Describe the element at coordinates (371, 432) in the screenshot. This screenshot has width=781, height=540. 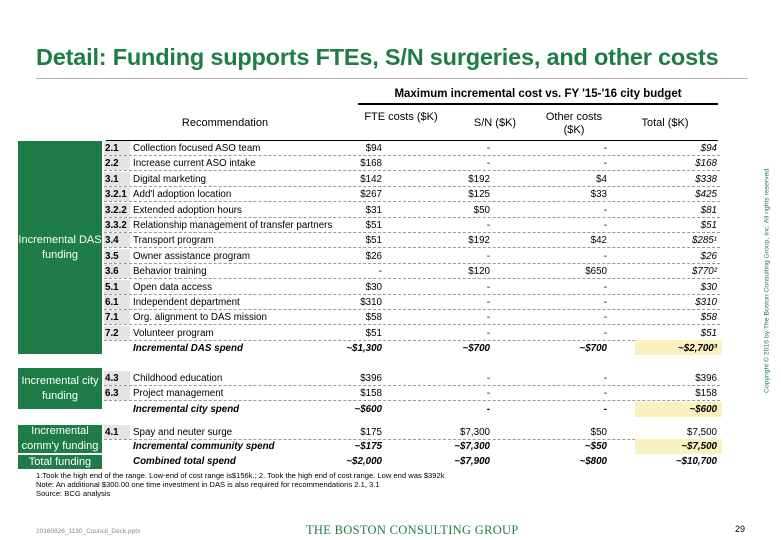
I see `row-fte: $175` at that location.